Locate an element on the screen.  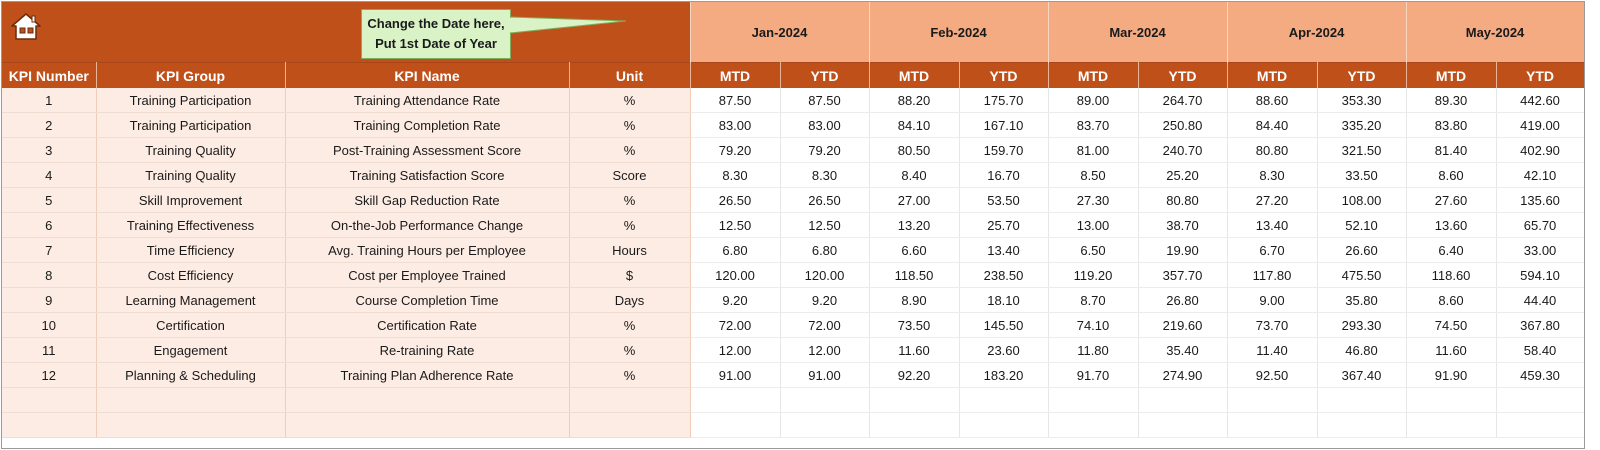
kpi-number-cell: 8 is located at coordinates (49, 275).